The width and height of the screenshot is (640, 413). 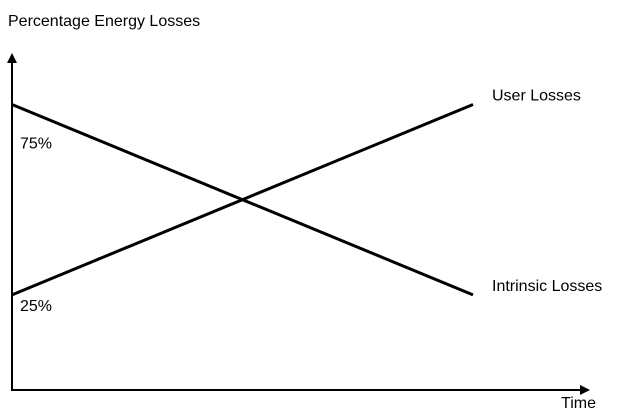 What do you see at coordinates (104, 21) in the screenshot?
I see `y-axis-label: Percentage Energy Losses` at bounding box center [104, 21].